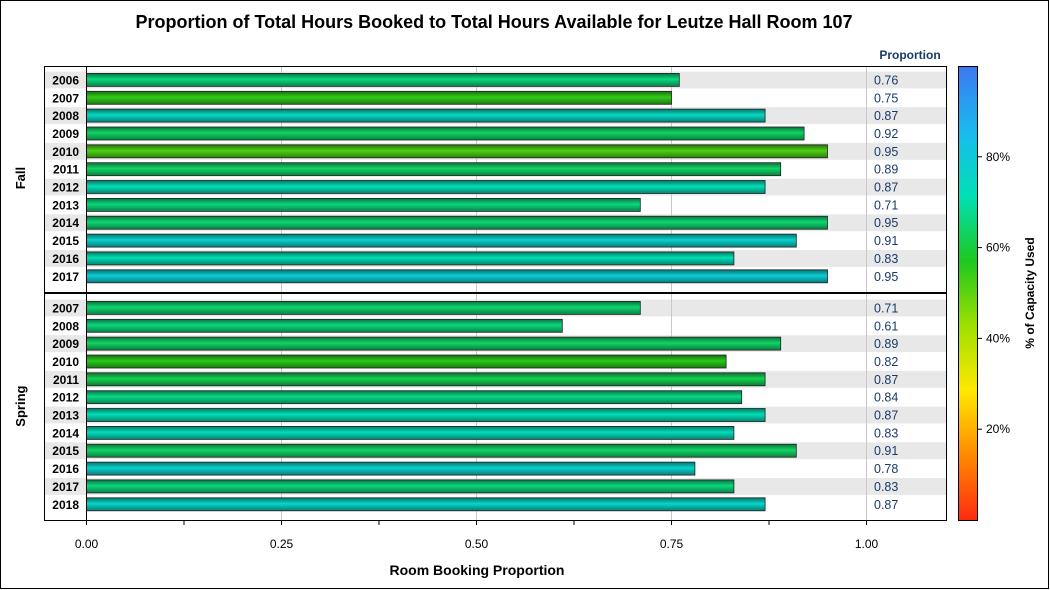 The height and width of the screenshot is (590, 1050). Describe the element at coordinates (968, 293) in the screenshot. I see `colorbar-scale` at that location.